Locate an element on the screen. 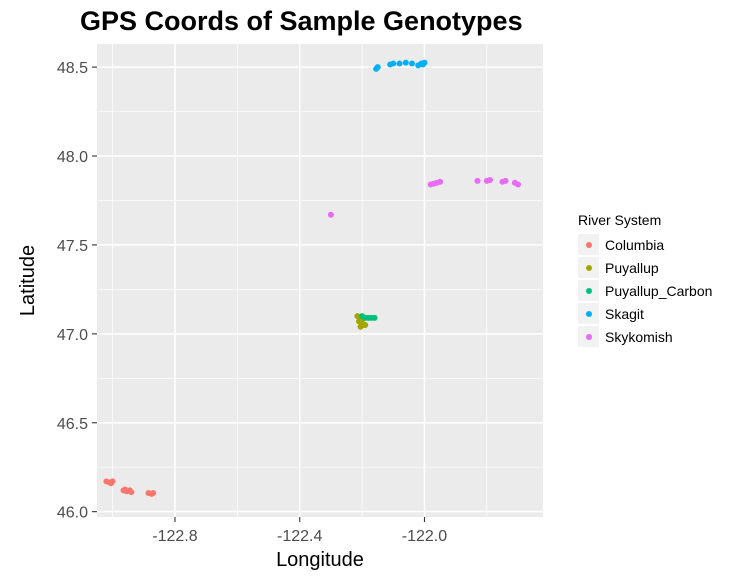  y-tick-label: 47.0 is located at coordinates (72, 335).